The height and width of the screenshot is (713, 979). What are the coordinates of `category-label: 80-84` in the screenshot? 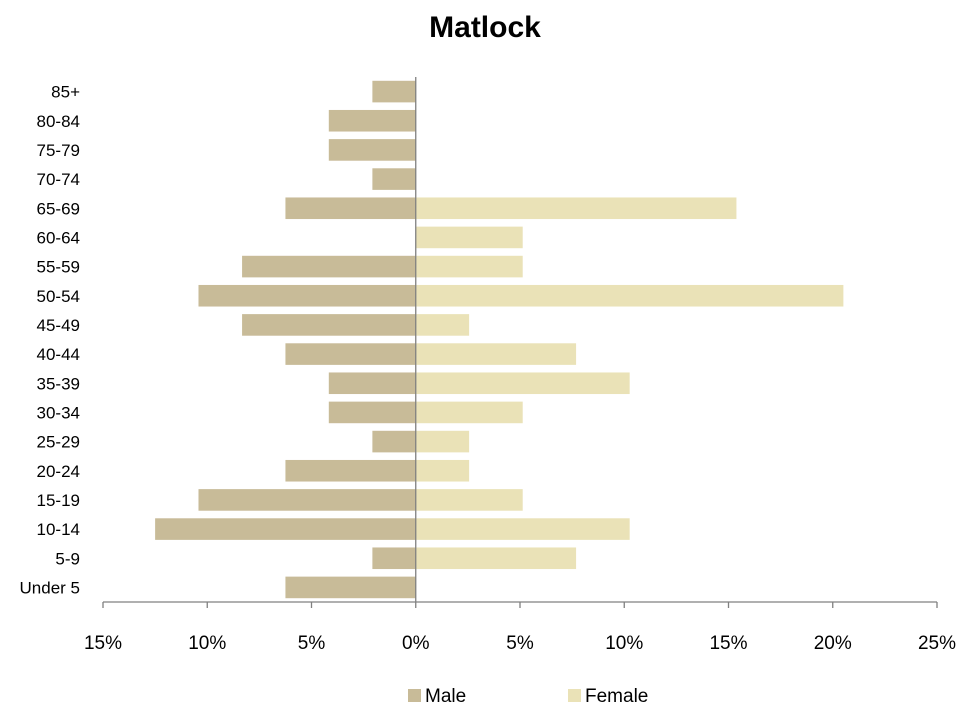 It's located at (58, 121).